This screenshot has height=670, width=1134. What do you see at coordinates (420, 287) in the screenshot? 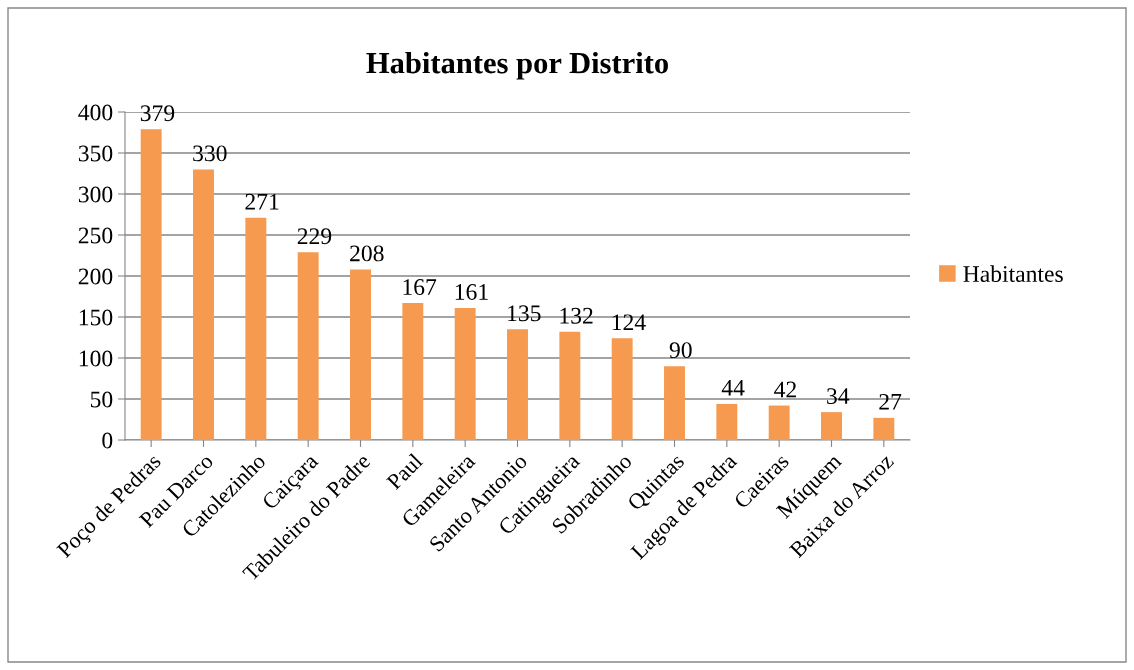
I see `data-label: 167` at bounding box center [420, 287].